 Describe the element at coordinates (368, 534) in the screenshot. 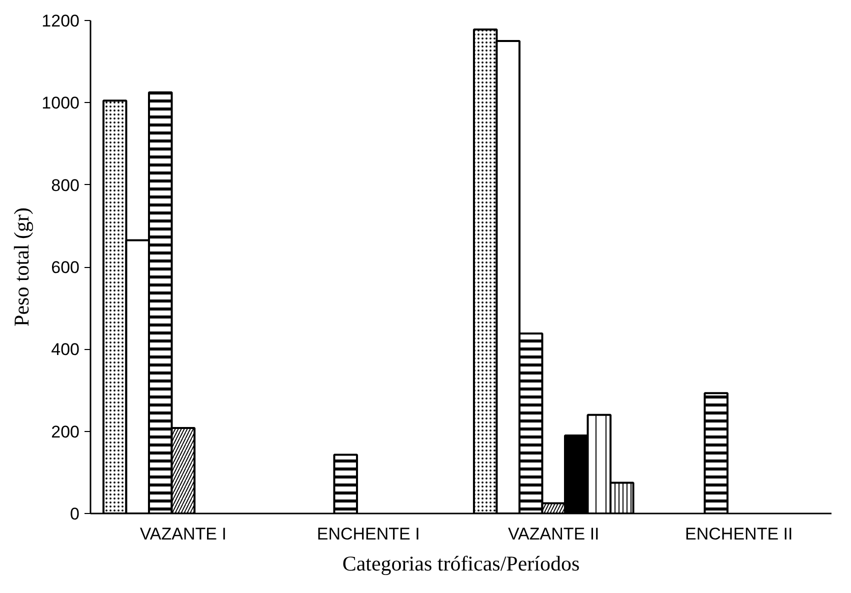

I see `x-tick-label: ENCHENTE I` at that location.